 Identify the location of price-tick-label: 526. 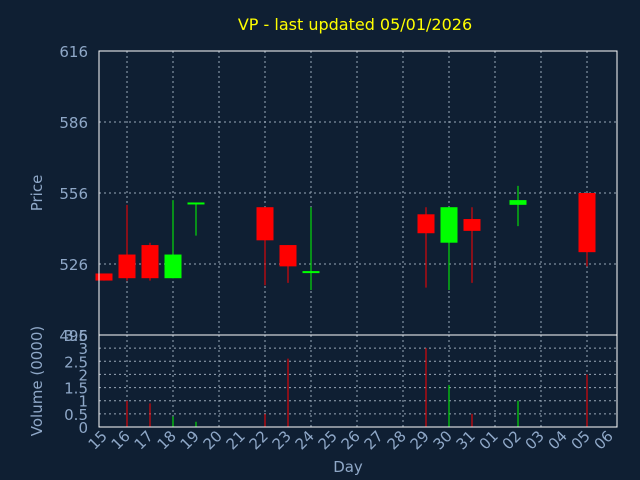
(73, 265).